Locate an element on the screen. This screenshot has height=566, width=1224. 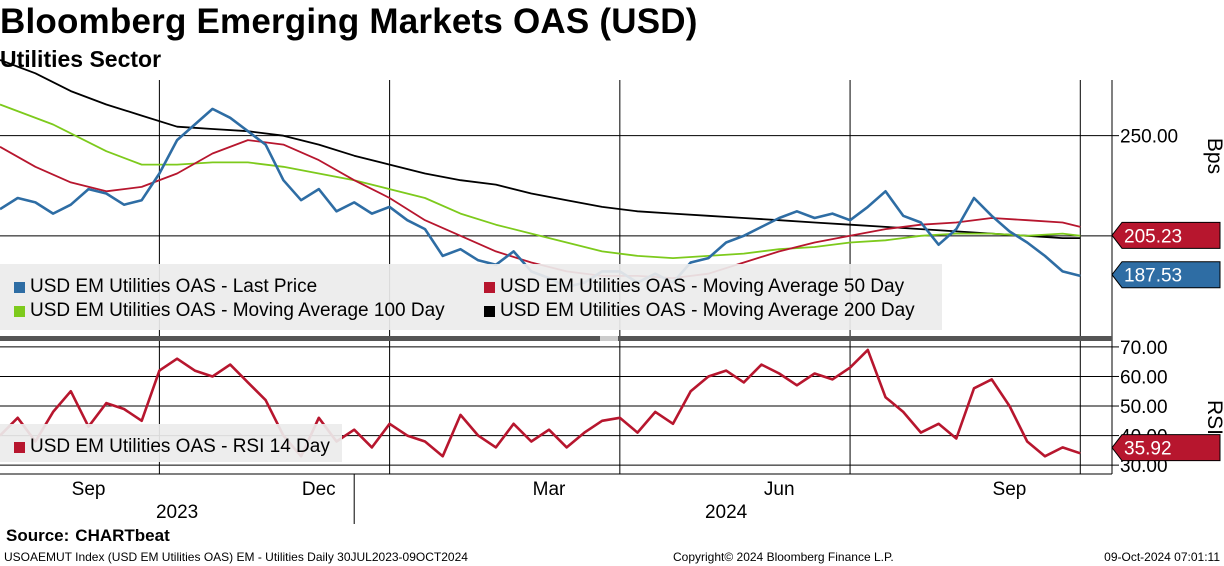
last-value-tag-last: 187.53 is located at coordinates (1166, 275).